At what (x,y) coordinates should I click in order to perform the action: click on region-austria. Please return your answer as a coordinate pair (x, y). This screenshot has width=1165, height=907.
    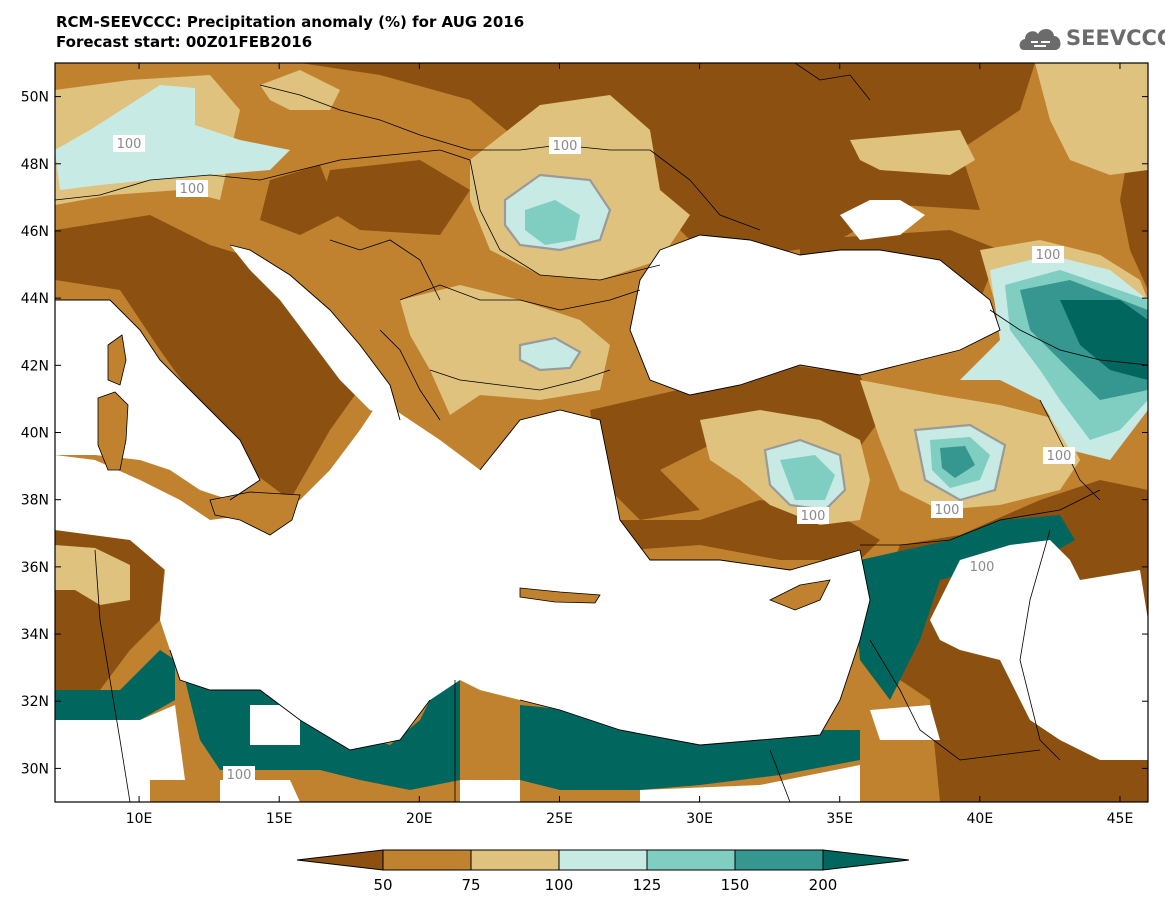
    Looking at the image, I should click on (300, 200).